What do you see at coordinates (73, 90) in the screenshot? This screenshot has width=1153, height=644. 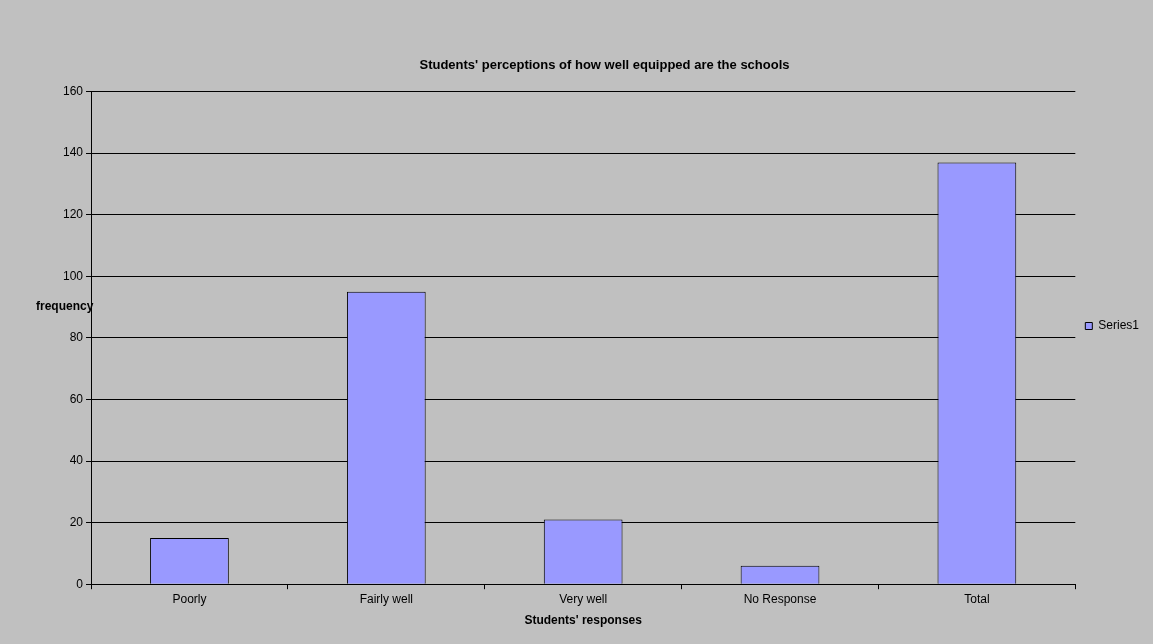 I see `y-tick-label: 160` at bounding box center [73, 90].